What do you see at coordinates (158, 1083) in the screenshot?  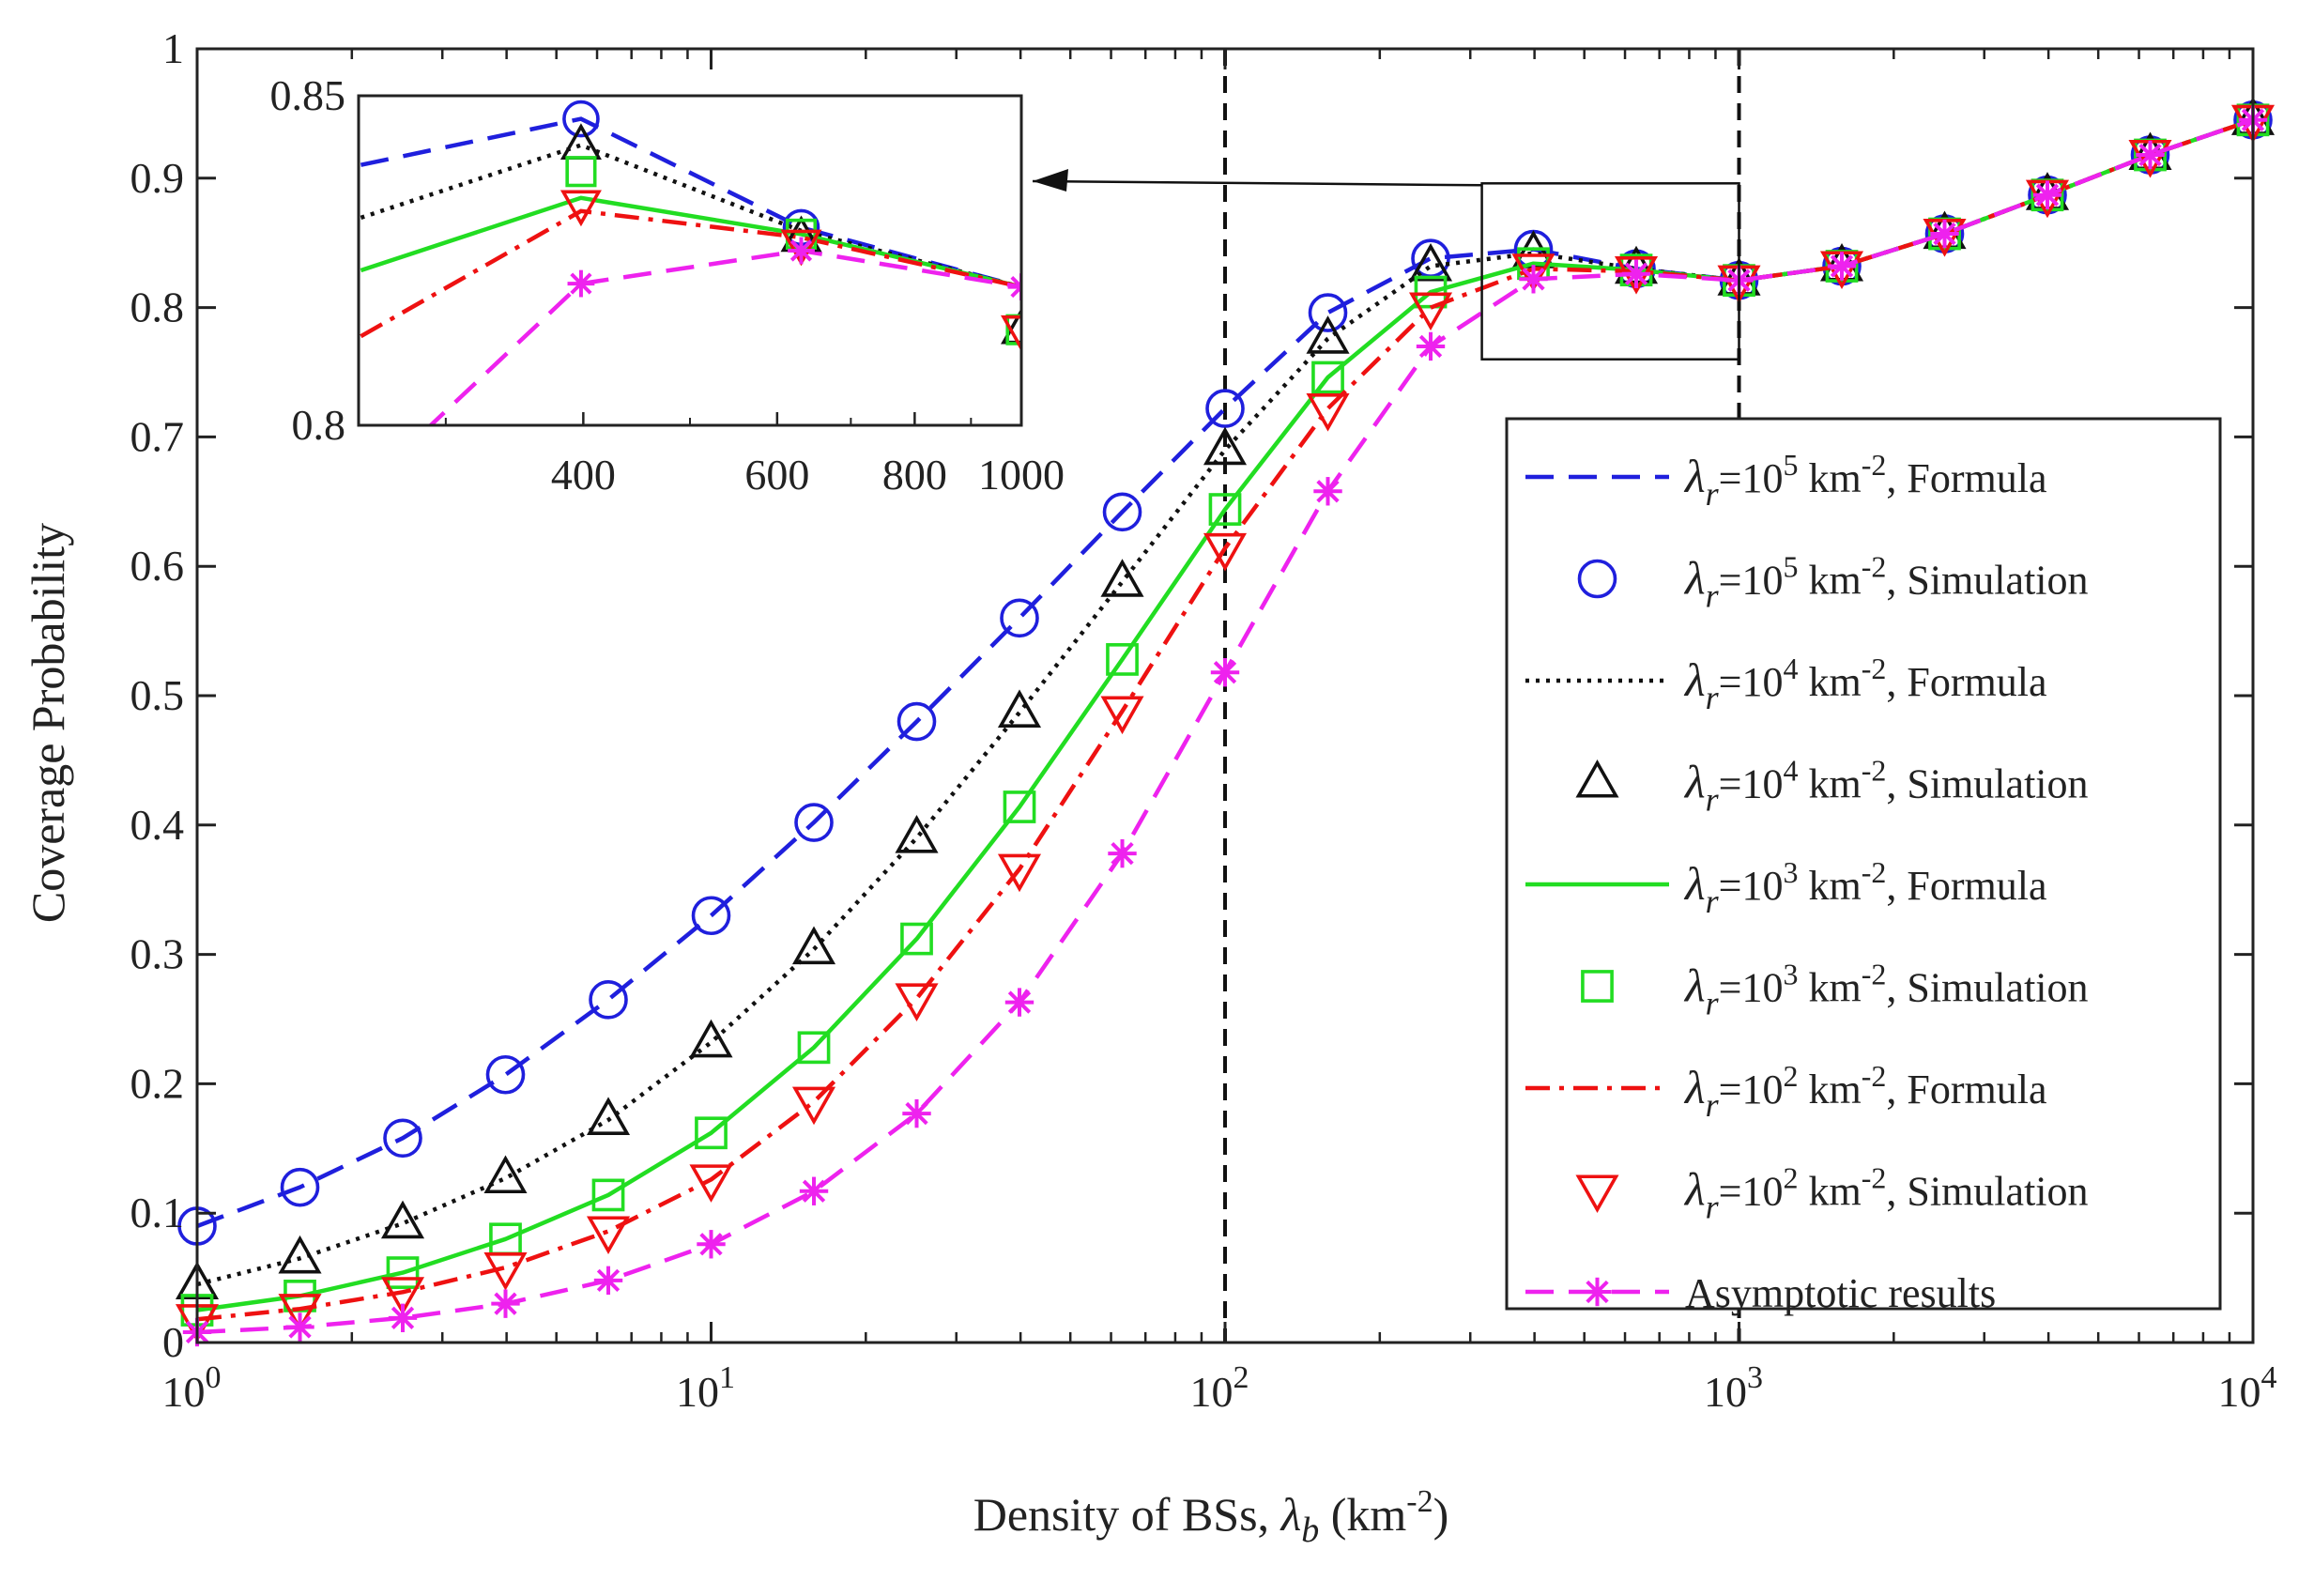 I see `y-tick-label-2: 0.2` at bounding box center [158, 1083].